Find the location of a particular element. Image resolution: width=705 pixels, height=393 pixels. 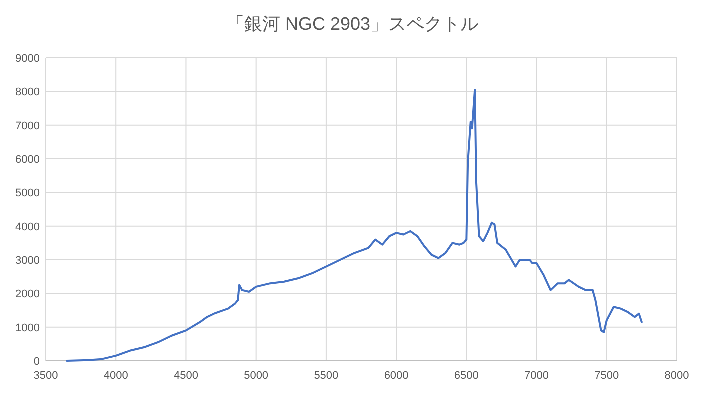

x-tick-label: 6500 is located at coordinates (466, 376).